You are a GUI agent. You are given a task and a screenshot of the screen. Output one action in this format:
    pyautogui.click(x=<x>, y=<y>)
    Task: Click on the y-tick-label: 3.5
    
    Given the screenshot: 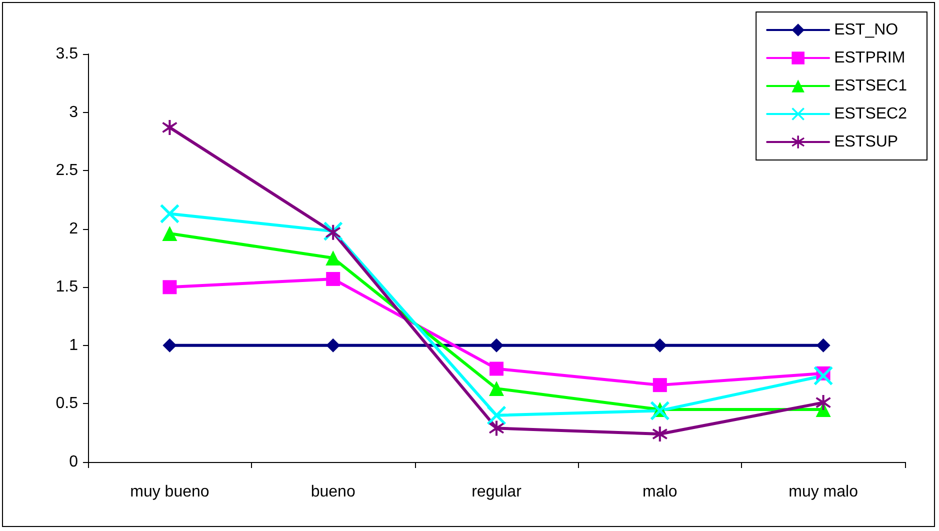 What is the action you would take?
    pyautogui.click(x=67, y=54)
    